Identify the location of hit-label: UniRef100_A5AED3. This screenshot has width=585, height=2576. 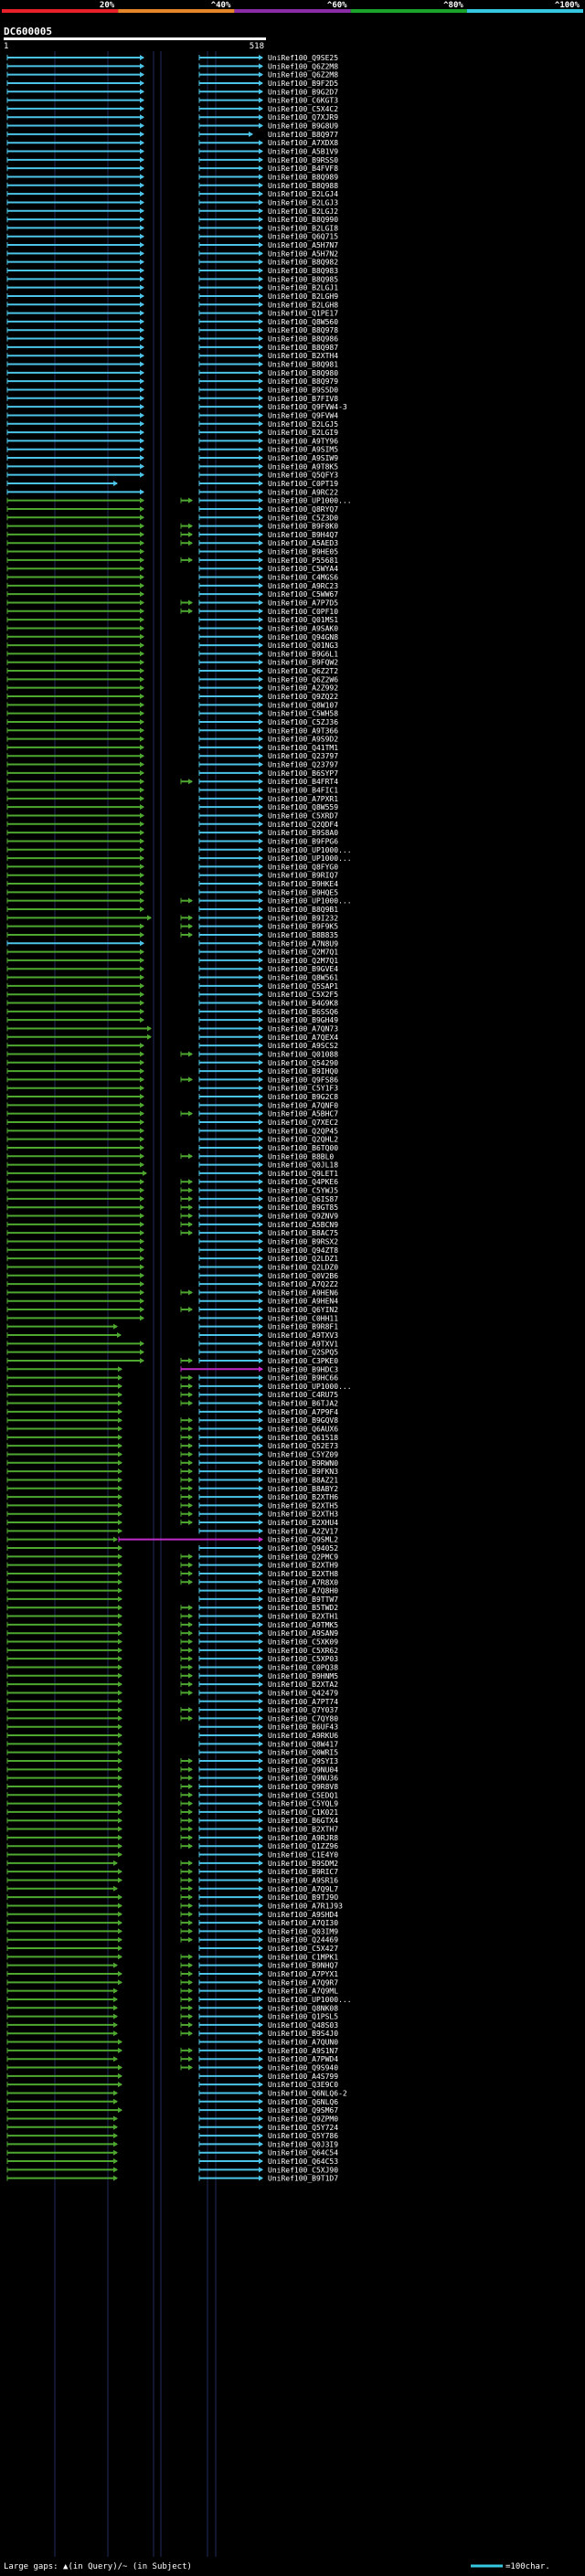
(303, 543).